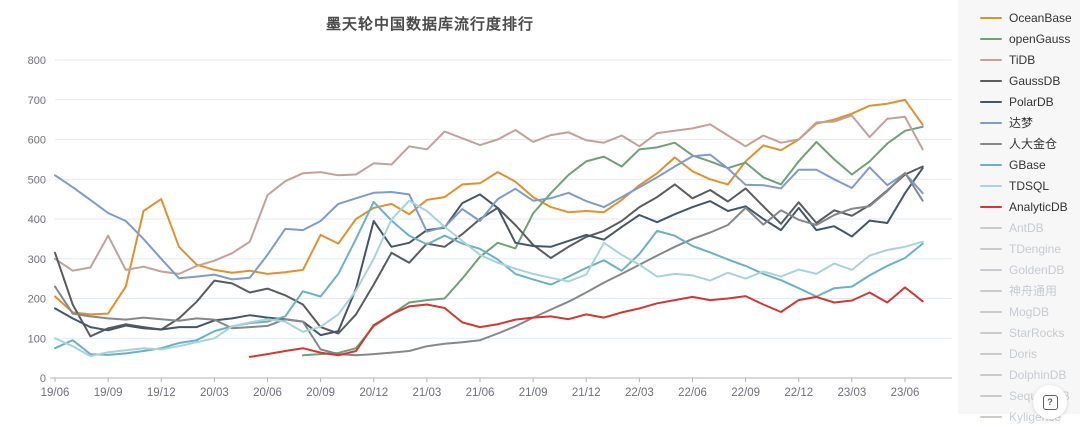 Image resolution: width=1080 pixels, height=427 pixels. I want to click on legend-label: TDengine, so click(1035, 248).